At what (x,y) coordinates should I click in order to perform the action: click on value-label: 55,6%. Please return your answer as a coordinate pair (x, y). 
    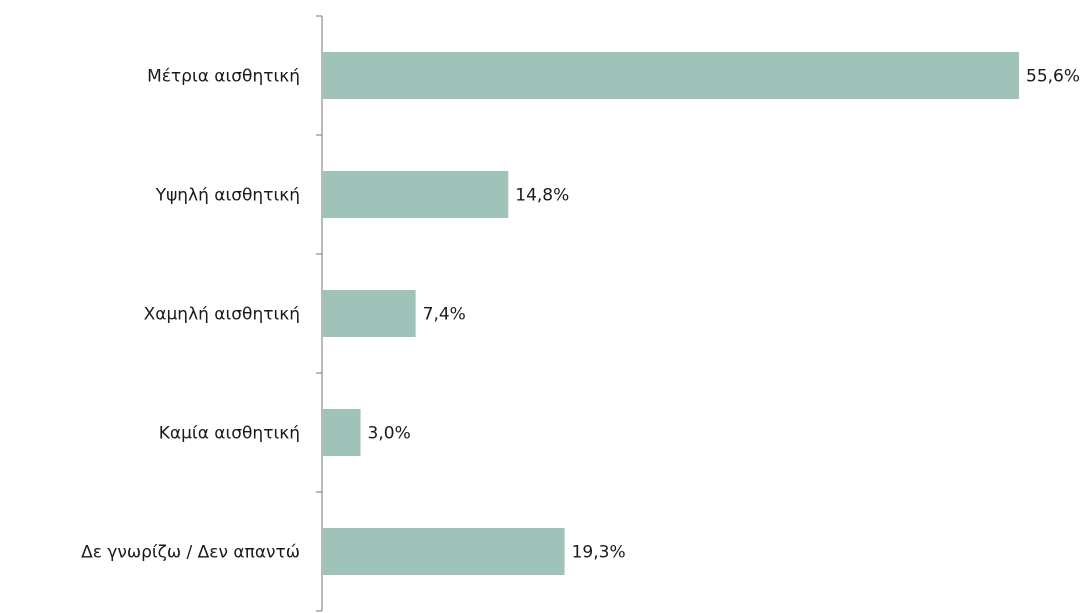
    Looking at the image, I should click on (1053, 77).